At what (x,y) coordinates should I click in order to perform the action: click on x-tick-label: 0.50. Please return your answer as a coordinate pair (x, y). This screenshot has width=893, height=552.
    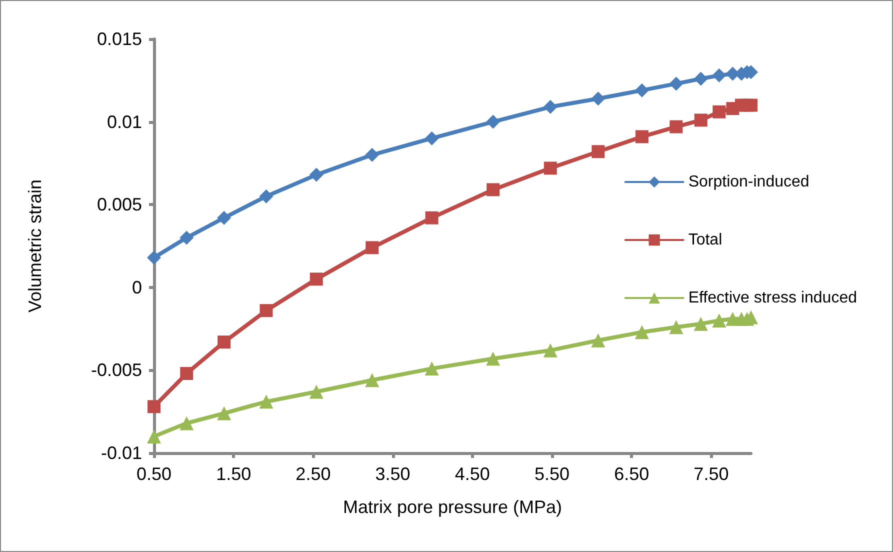
    Looking at the image, I should click on (154, 474).